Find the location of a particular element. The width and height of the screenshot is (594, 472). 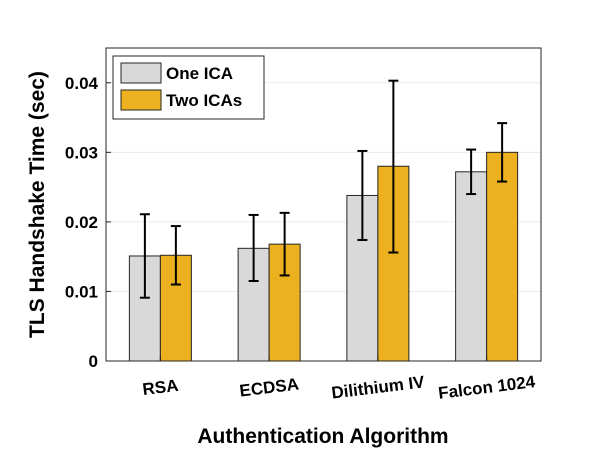

legend-label-two-icas: Two ICAs is located at coordinates (204, 100).